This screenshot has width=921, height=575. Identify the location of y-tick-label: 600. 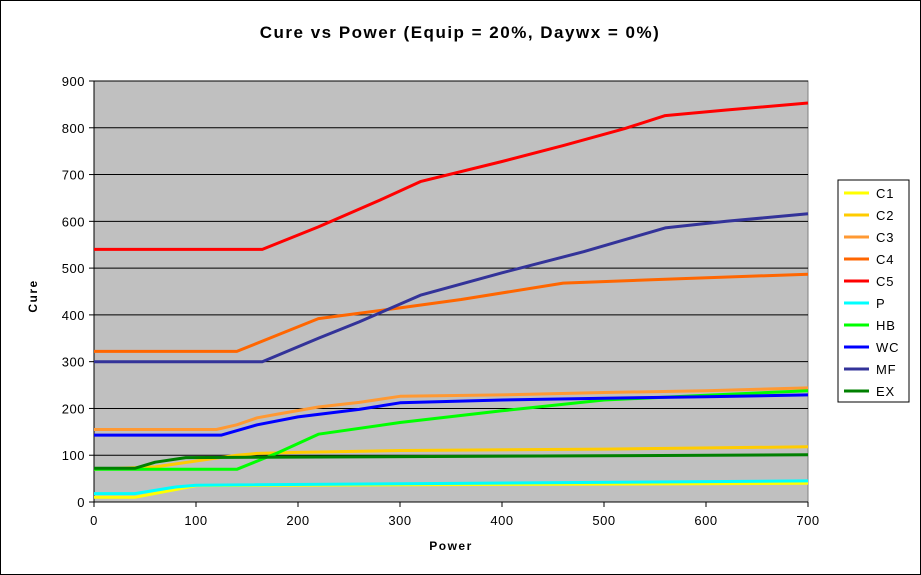
(73, 221).